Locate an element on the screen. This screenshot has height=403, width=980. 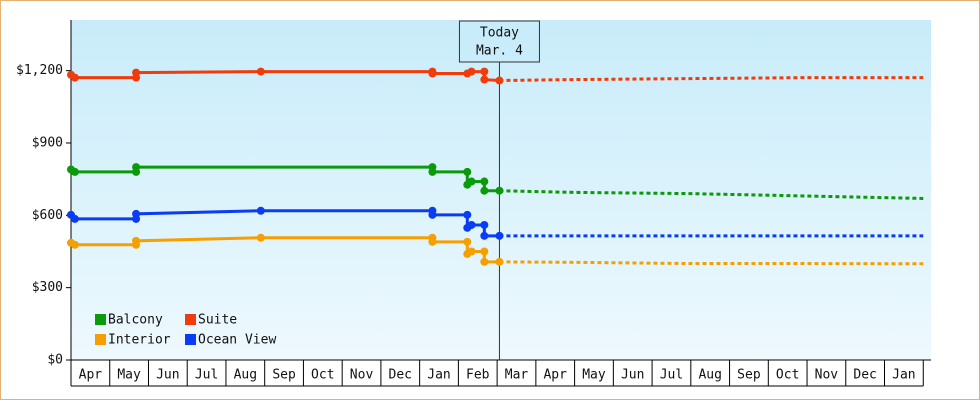
x-tick-label: Mar is located at coordinates (517, 375).